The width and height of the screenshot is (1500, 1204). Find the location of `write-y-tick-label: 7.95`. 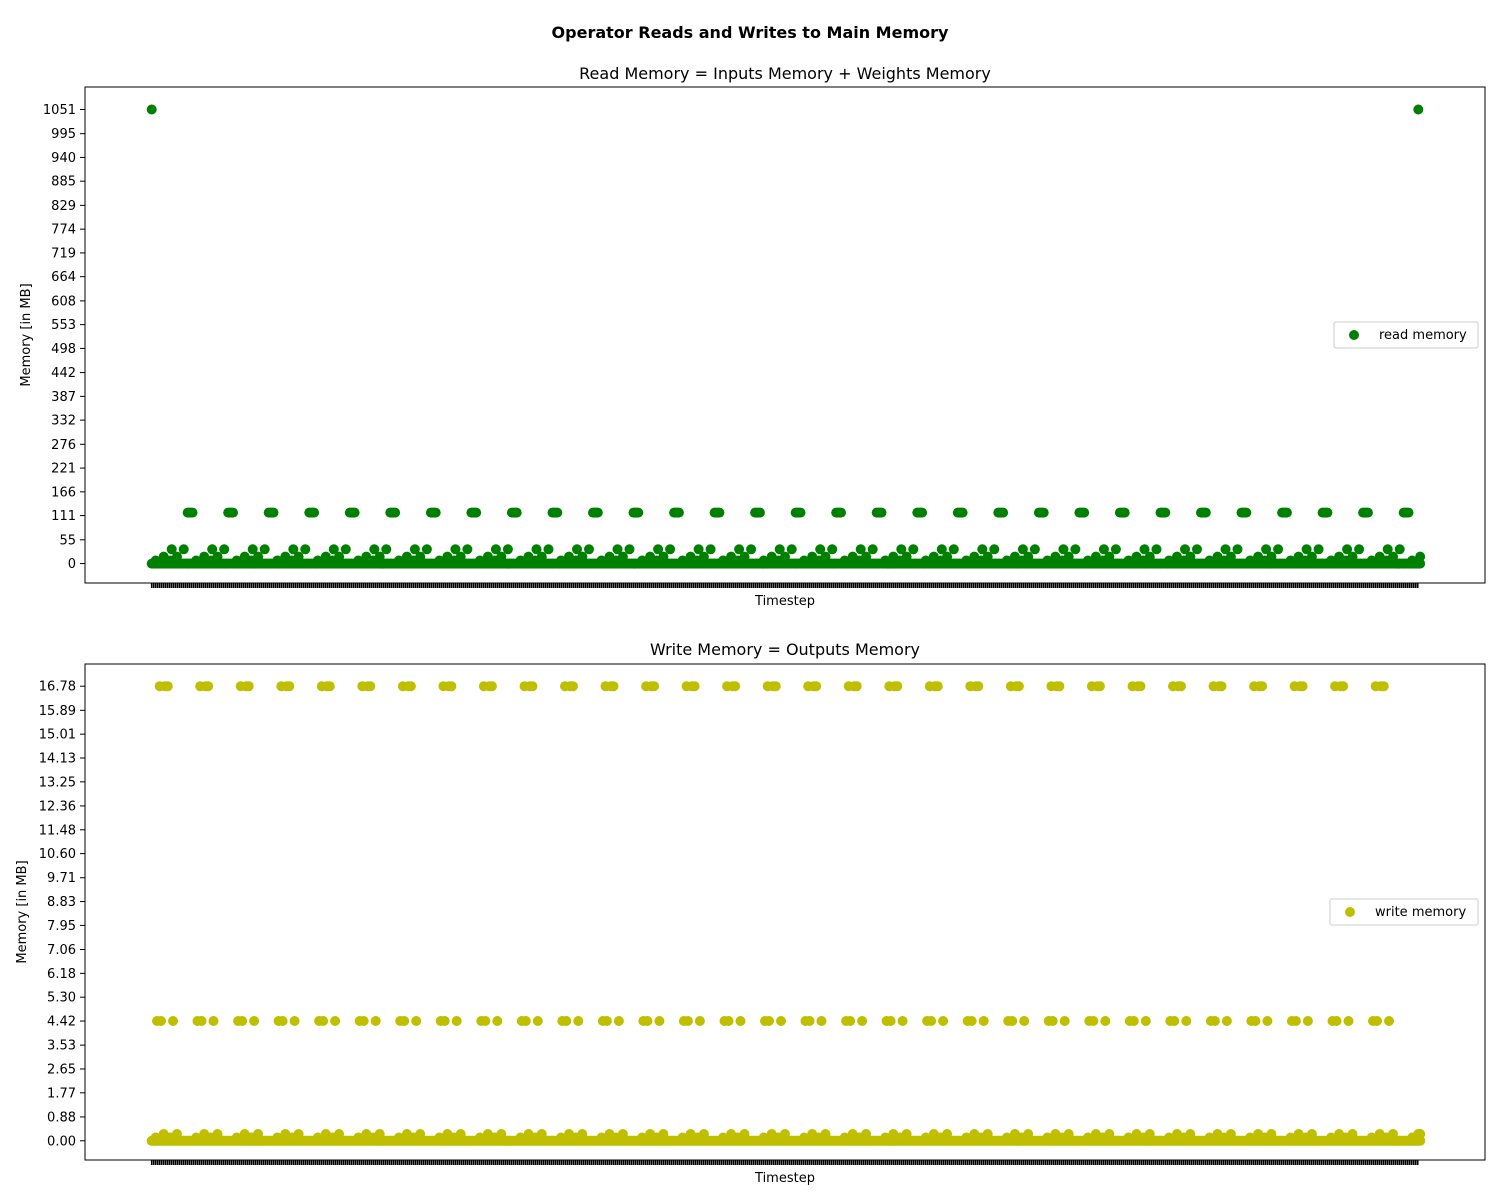

write-y-tick-label: 7.95 is located at coordinates (61, 926).